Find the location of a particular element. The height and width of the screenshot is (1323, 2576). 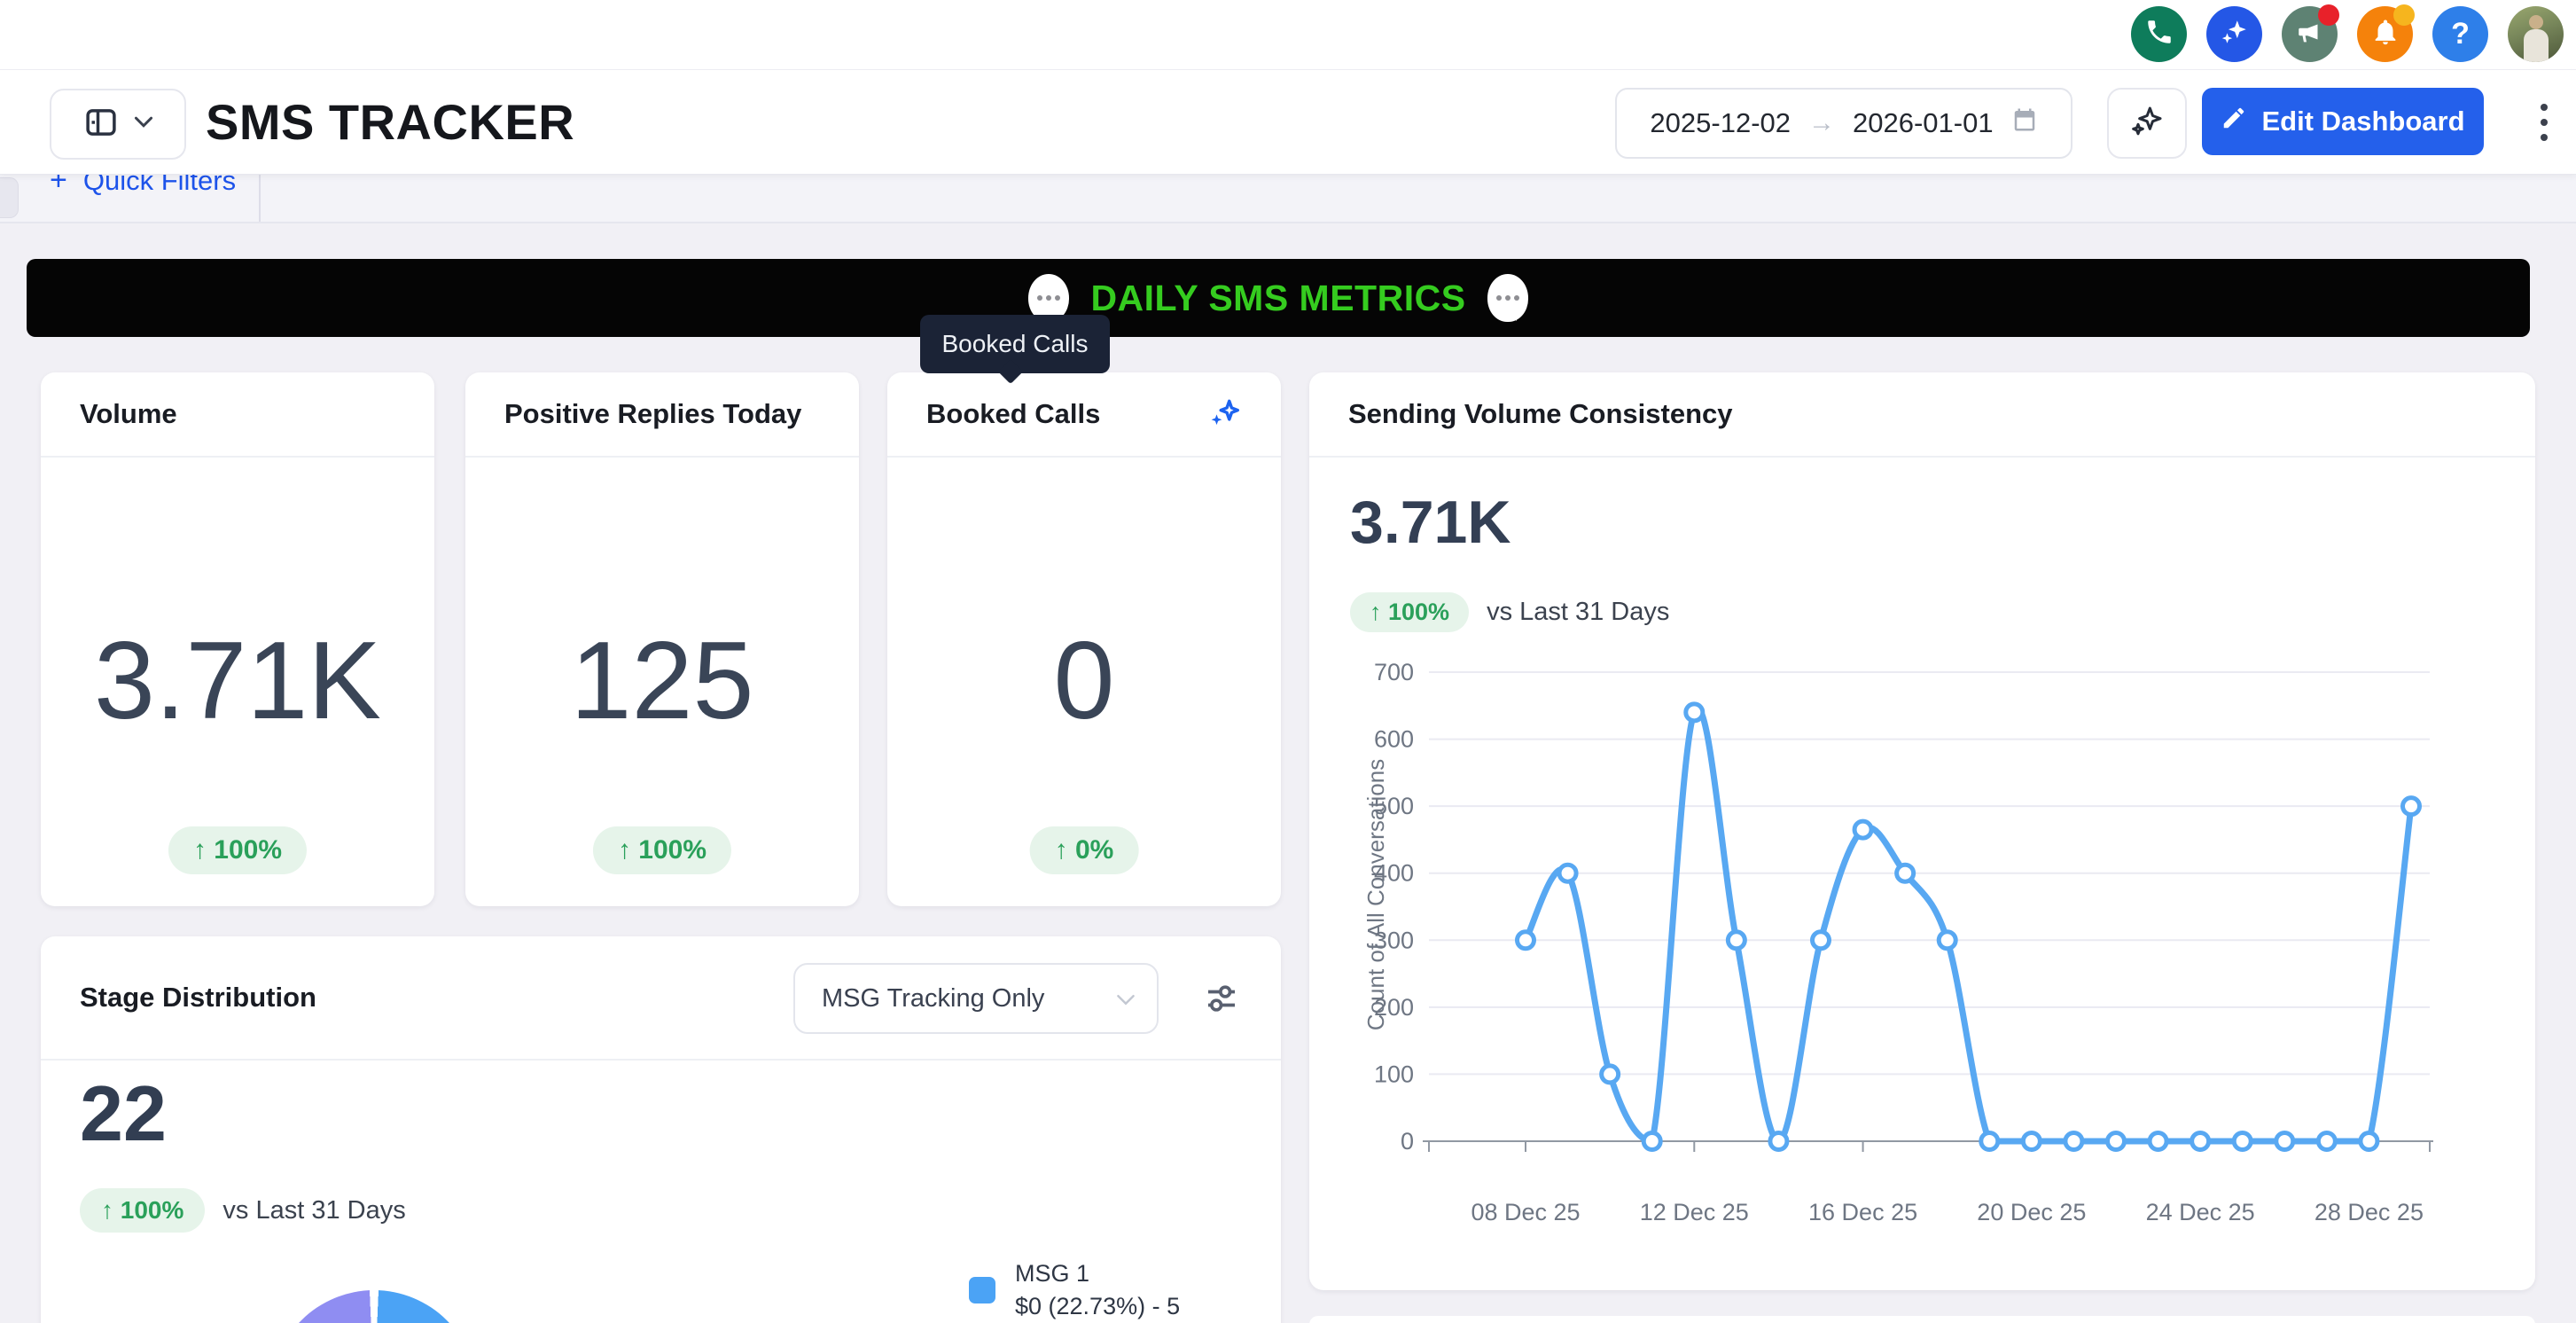

card-header: Booked Calls is located at coordinates (1084, 415).